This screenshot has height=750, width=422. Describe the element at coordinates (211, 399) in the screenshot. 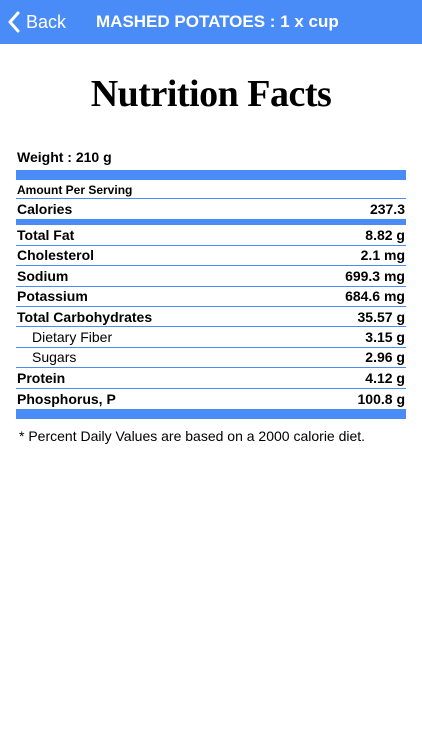

I see `nutrient-row-phosphorus: Phosphorus, P 100.8 g` at that location.